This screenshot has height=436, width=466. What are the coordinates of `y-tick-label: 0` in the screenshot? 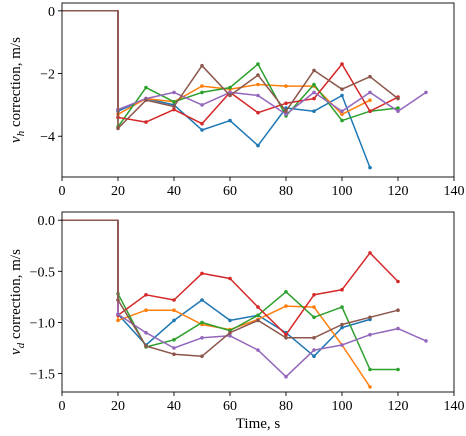 It's located at (51, 12).